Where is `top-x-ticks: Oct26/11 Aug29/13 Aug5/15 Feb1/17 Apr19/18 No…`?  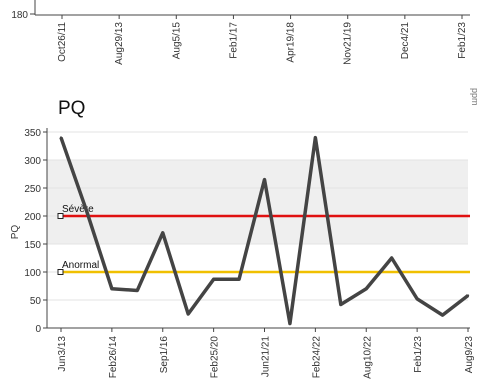
top-x-ticks: Oct26/11 Aug29/13 Aug5/15 Feb1/17 Apr19/18 No… is located at coordinates (262, 40).